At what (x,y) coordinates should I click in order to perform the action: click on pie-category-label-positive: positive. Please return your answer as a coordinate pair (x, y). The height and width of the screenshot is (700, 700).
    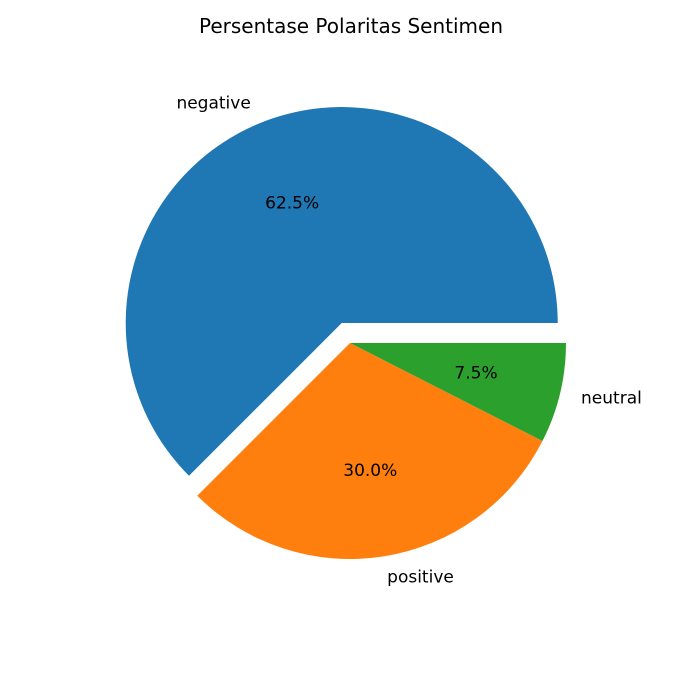
    Looking at the image, I should click on (420, 578).